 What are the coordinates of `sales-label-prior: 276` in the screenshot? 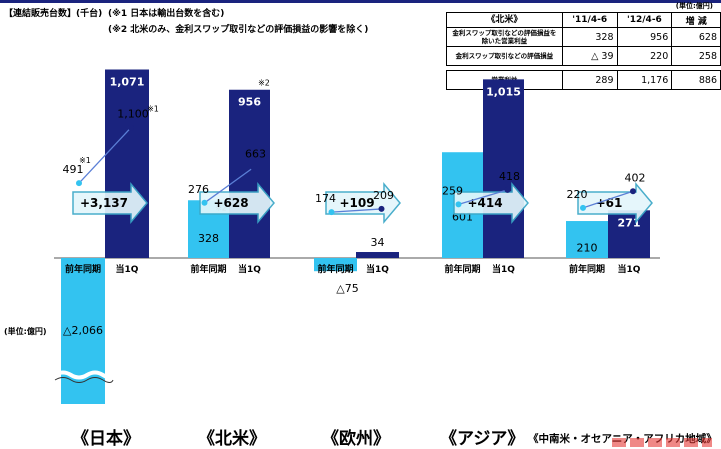 It's located at (198, 189).